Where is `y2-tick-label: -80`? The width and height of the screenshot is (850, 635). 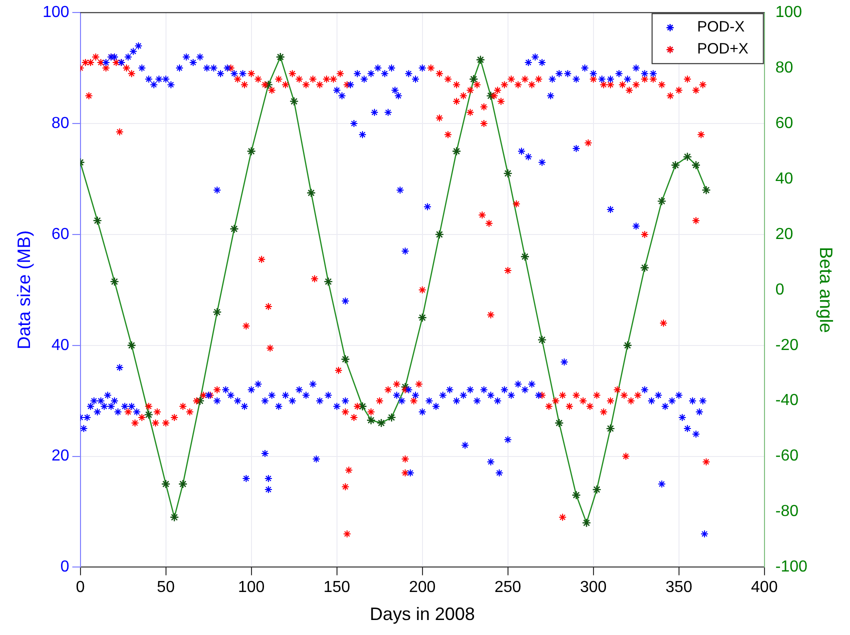 y2-tick-label: -80 is located at coordinates (787, 511).